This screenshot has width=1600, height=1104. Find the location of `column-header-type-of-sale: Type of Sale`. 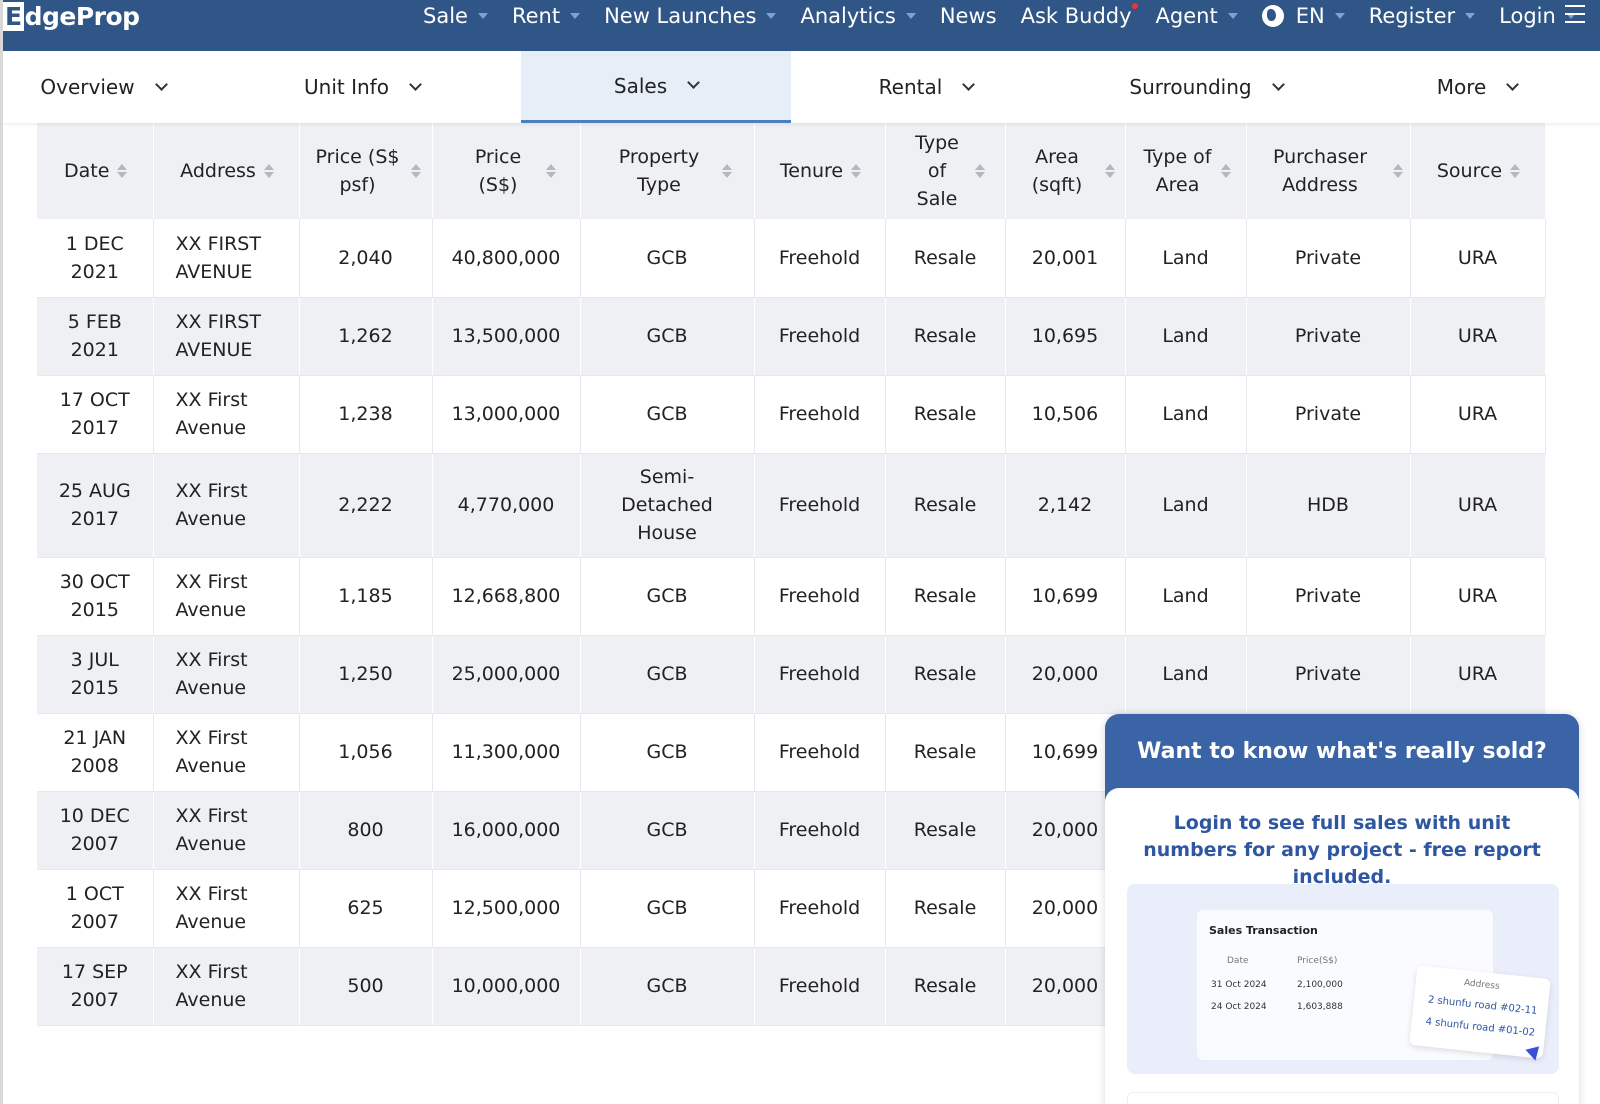

column-header-type-of-sale: Type of Sale is located at coordinates (945, 171).